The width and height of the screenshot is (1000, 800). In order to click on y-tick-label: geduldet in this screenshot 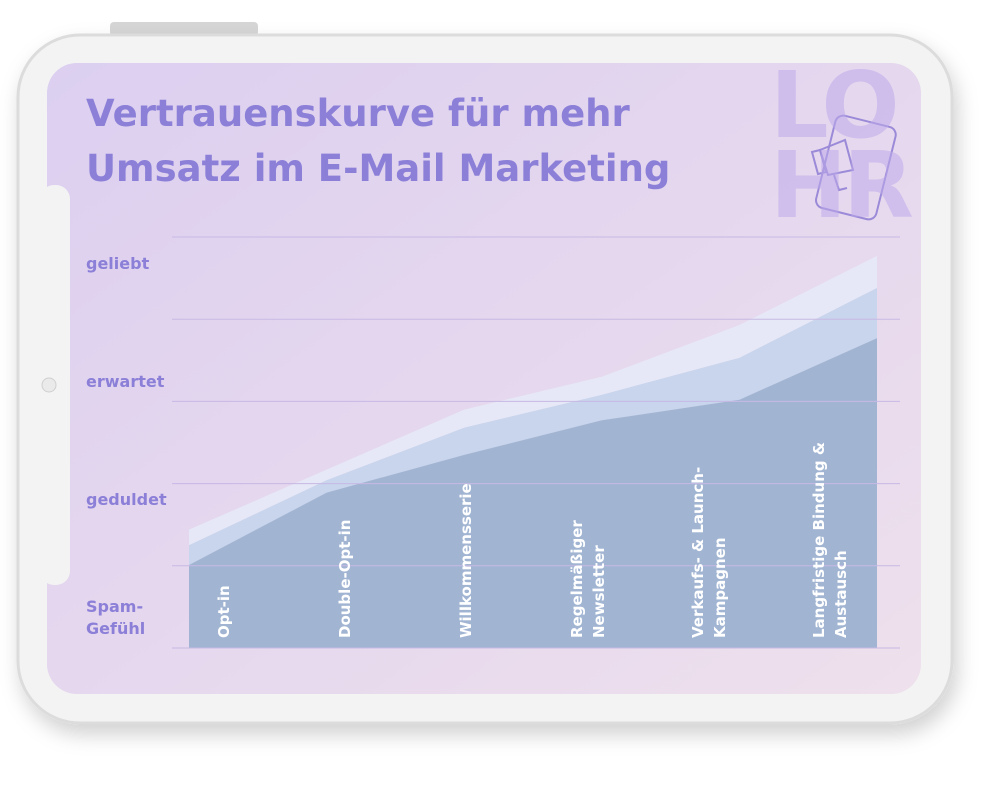, I will do `click(126, 500)`.